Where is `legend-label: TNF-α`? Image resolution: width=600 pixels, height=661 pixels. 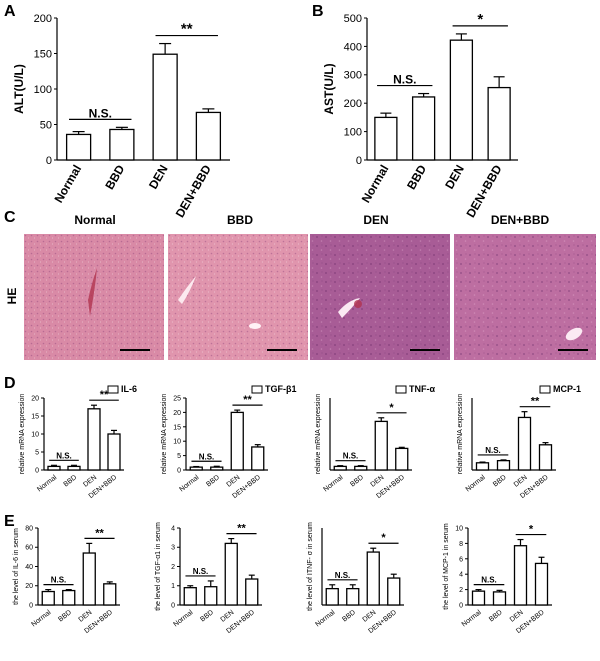 legend-label: TNF-α is located at coordinates (422, 389).